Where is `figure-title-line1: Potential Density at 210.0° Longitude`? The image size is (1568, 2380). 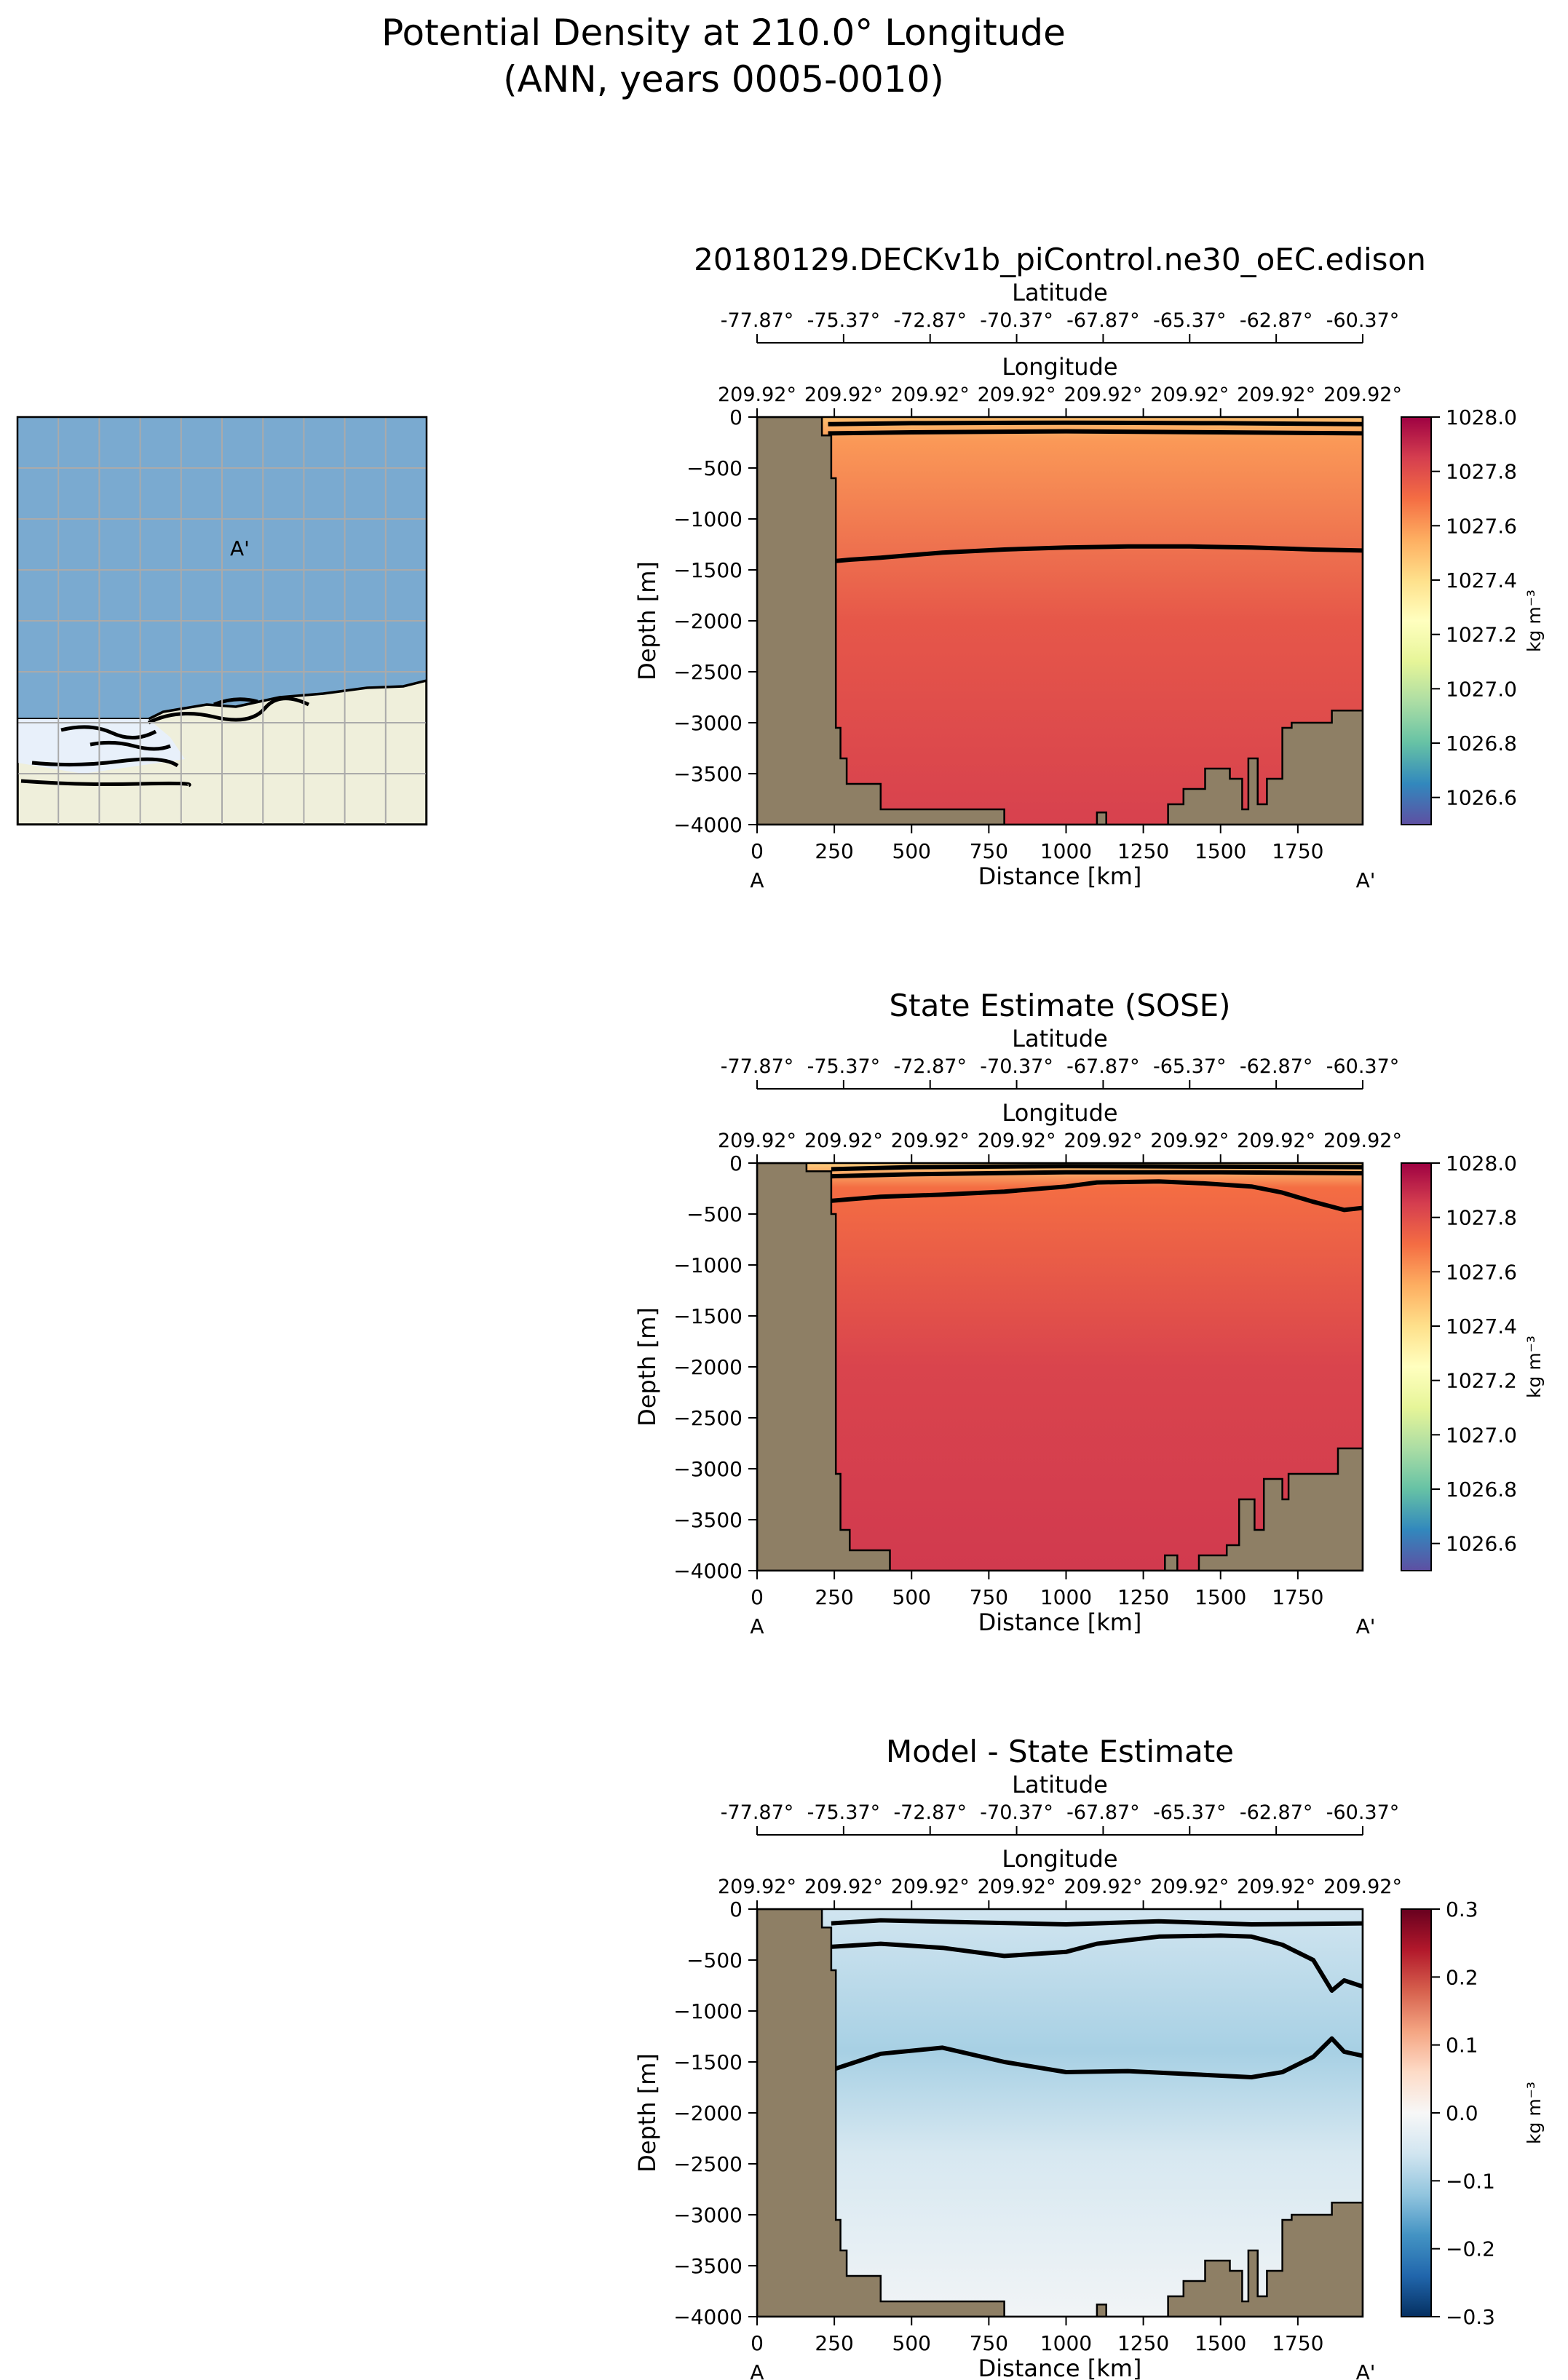
figure-title-line1: Potential Density at 210.0° Longitude is located at coordinates (724, 33).